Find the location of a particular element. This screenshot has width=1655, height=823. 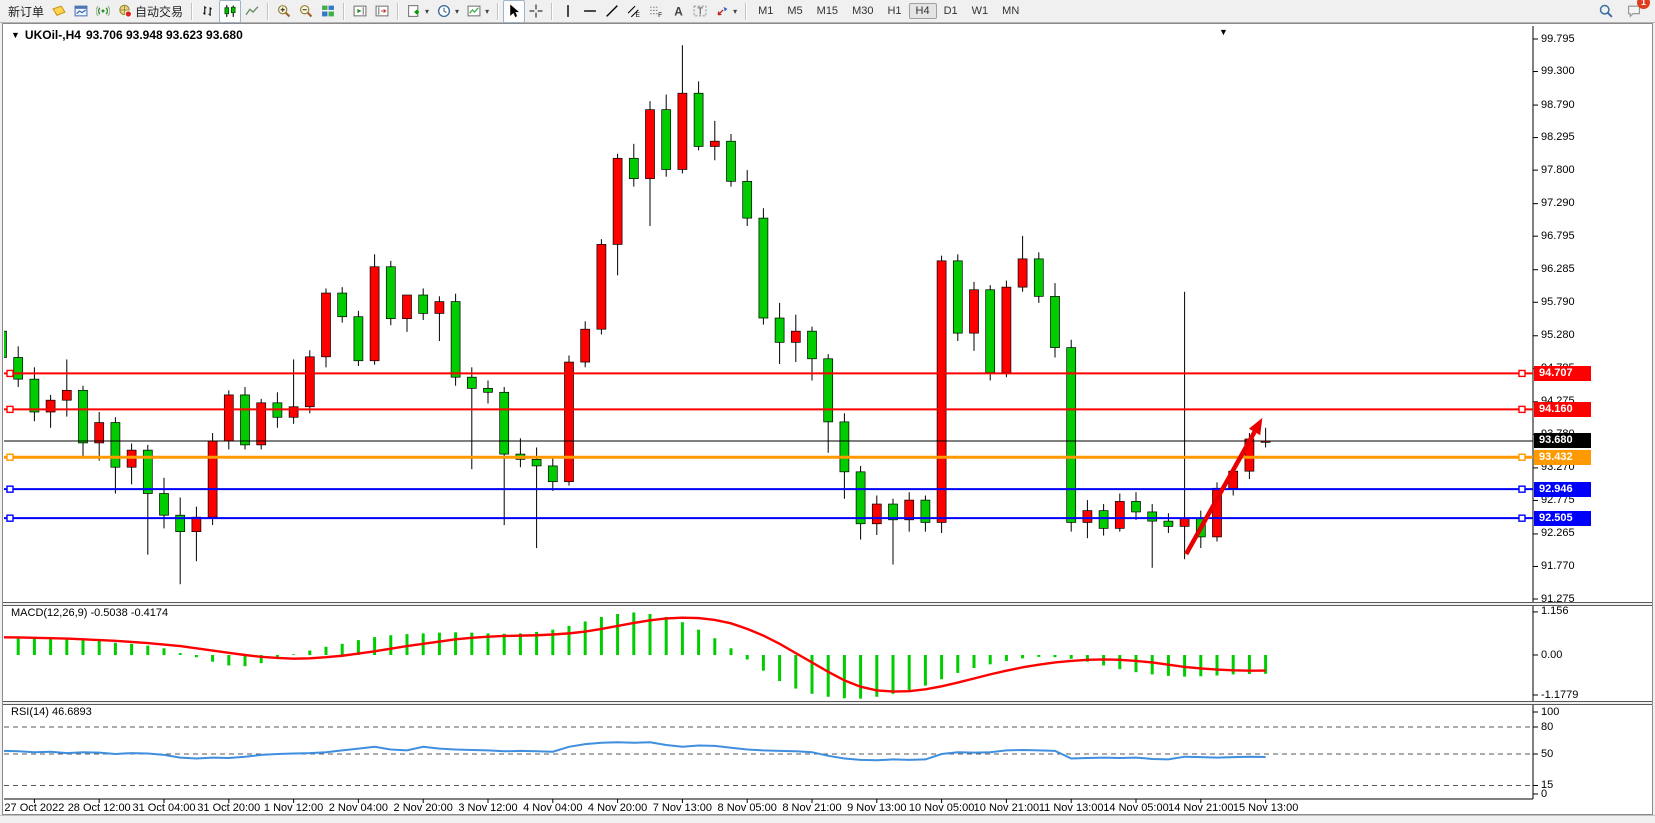

timeframe-button-m15: M15 is located at coordinates (827, 11).